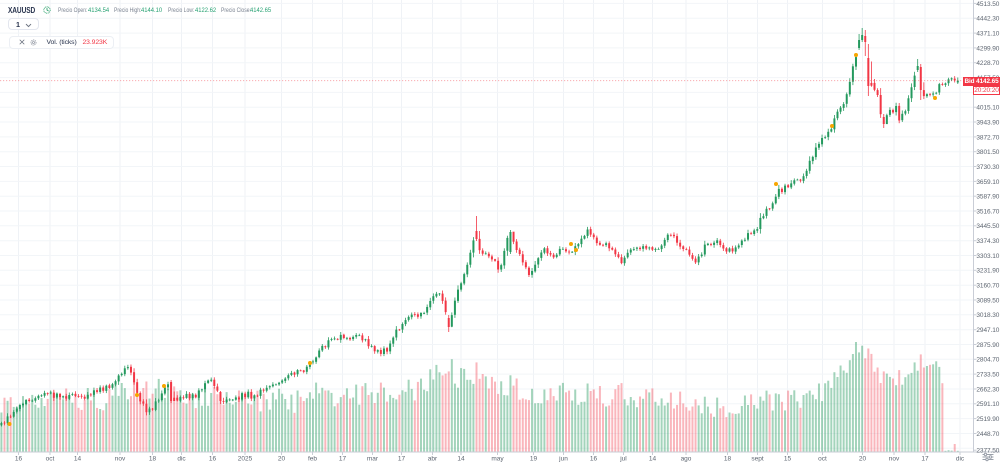 The height and width of the screenshot is (464, 1000). What do you see at coordinates (987, 256) in the screenshot?
I see `svg-text: 3303.10` at bounding box center [987, 256].